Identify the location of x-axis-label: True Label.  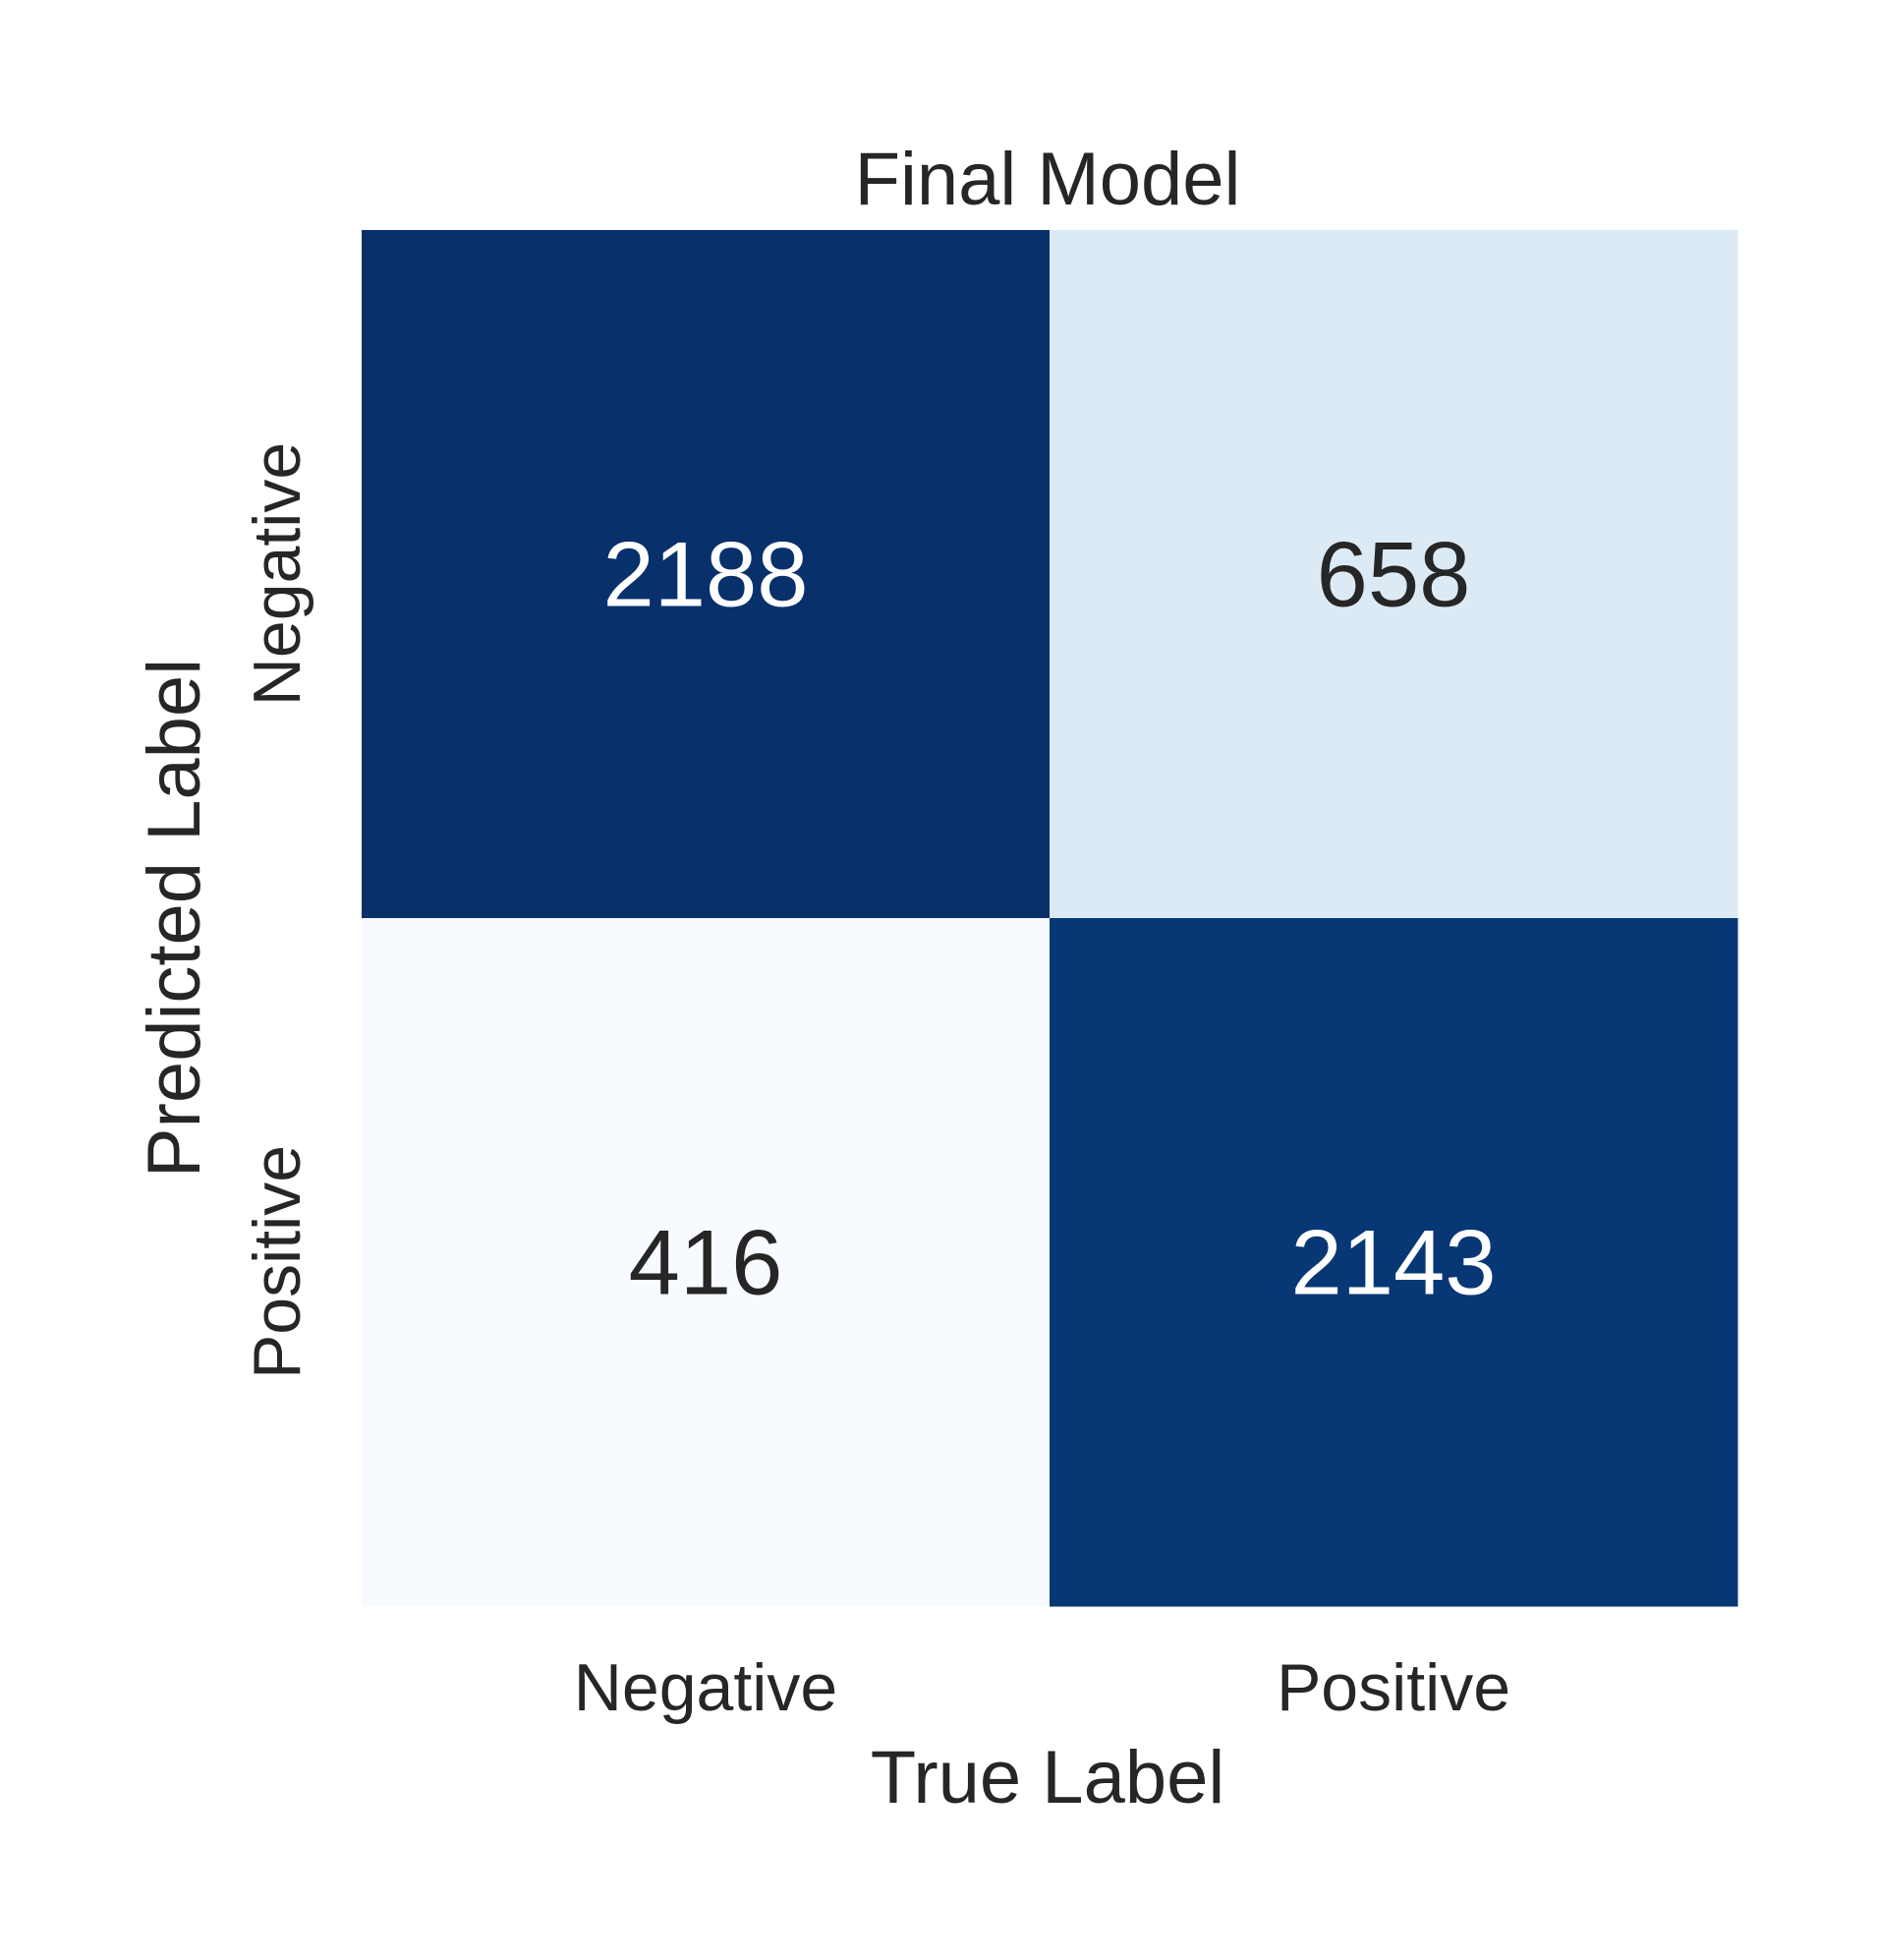
(1048, 1778).